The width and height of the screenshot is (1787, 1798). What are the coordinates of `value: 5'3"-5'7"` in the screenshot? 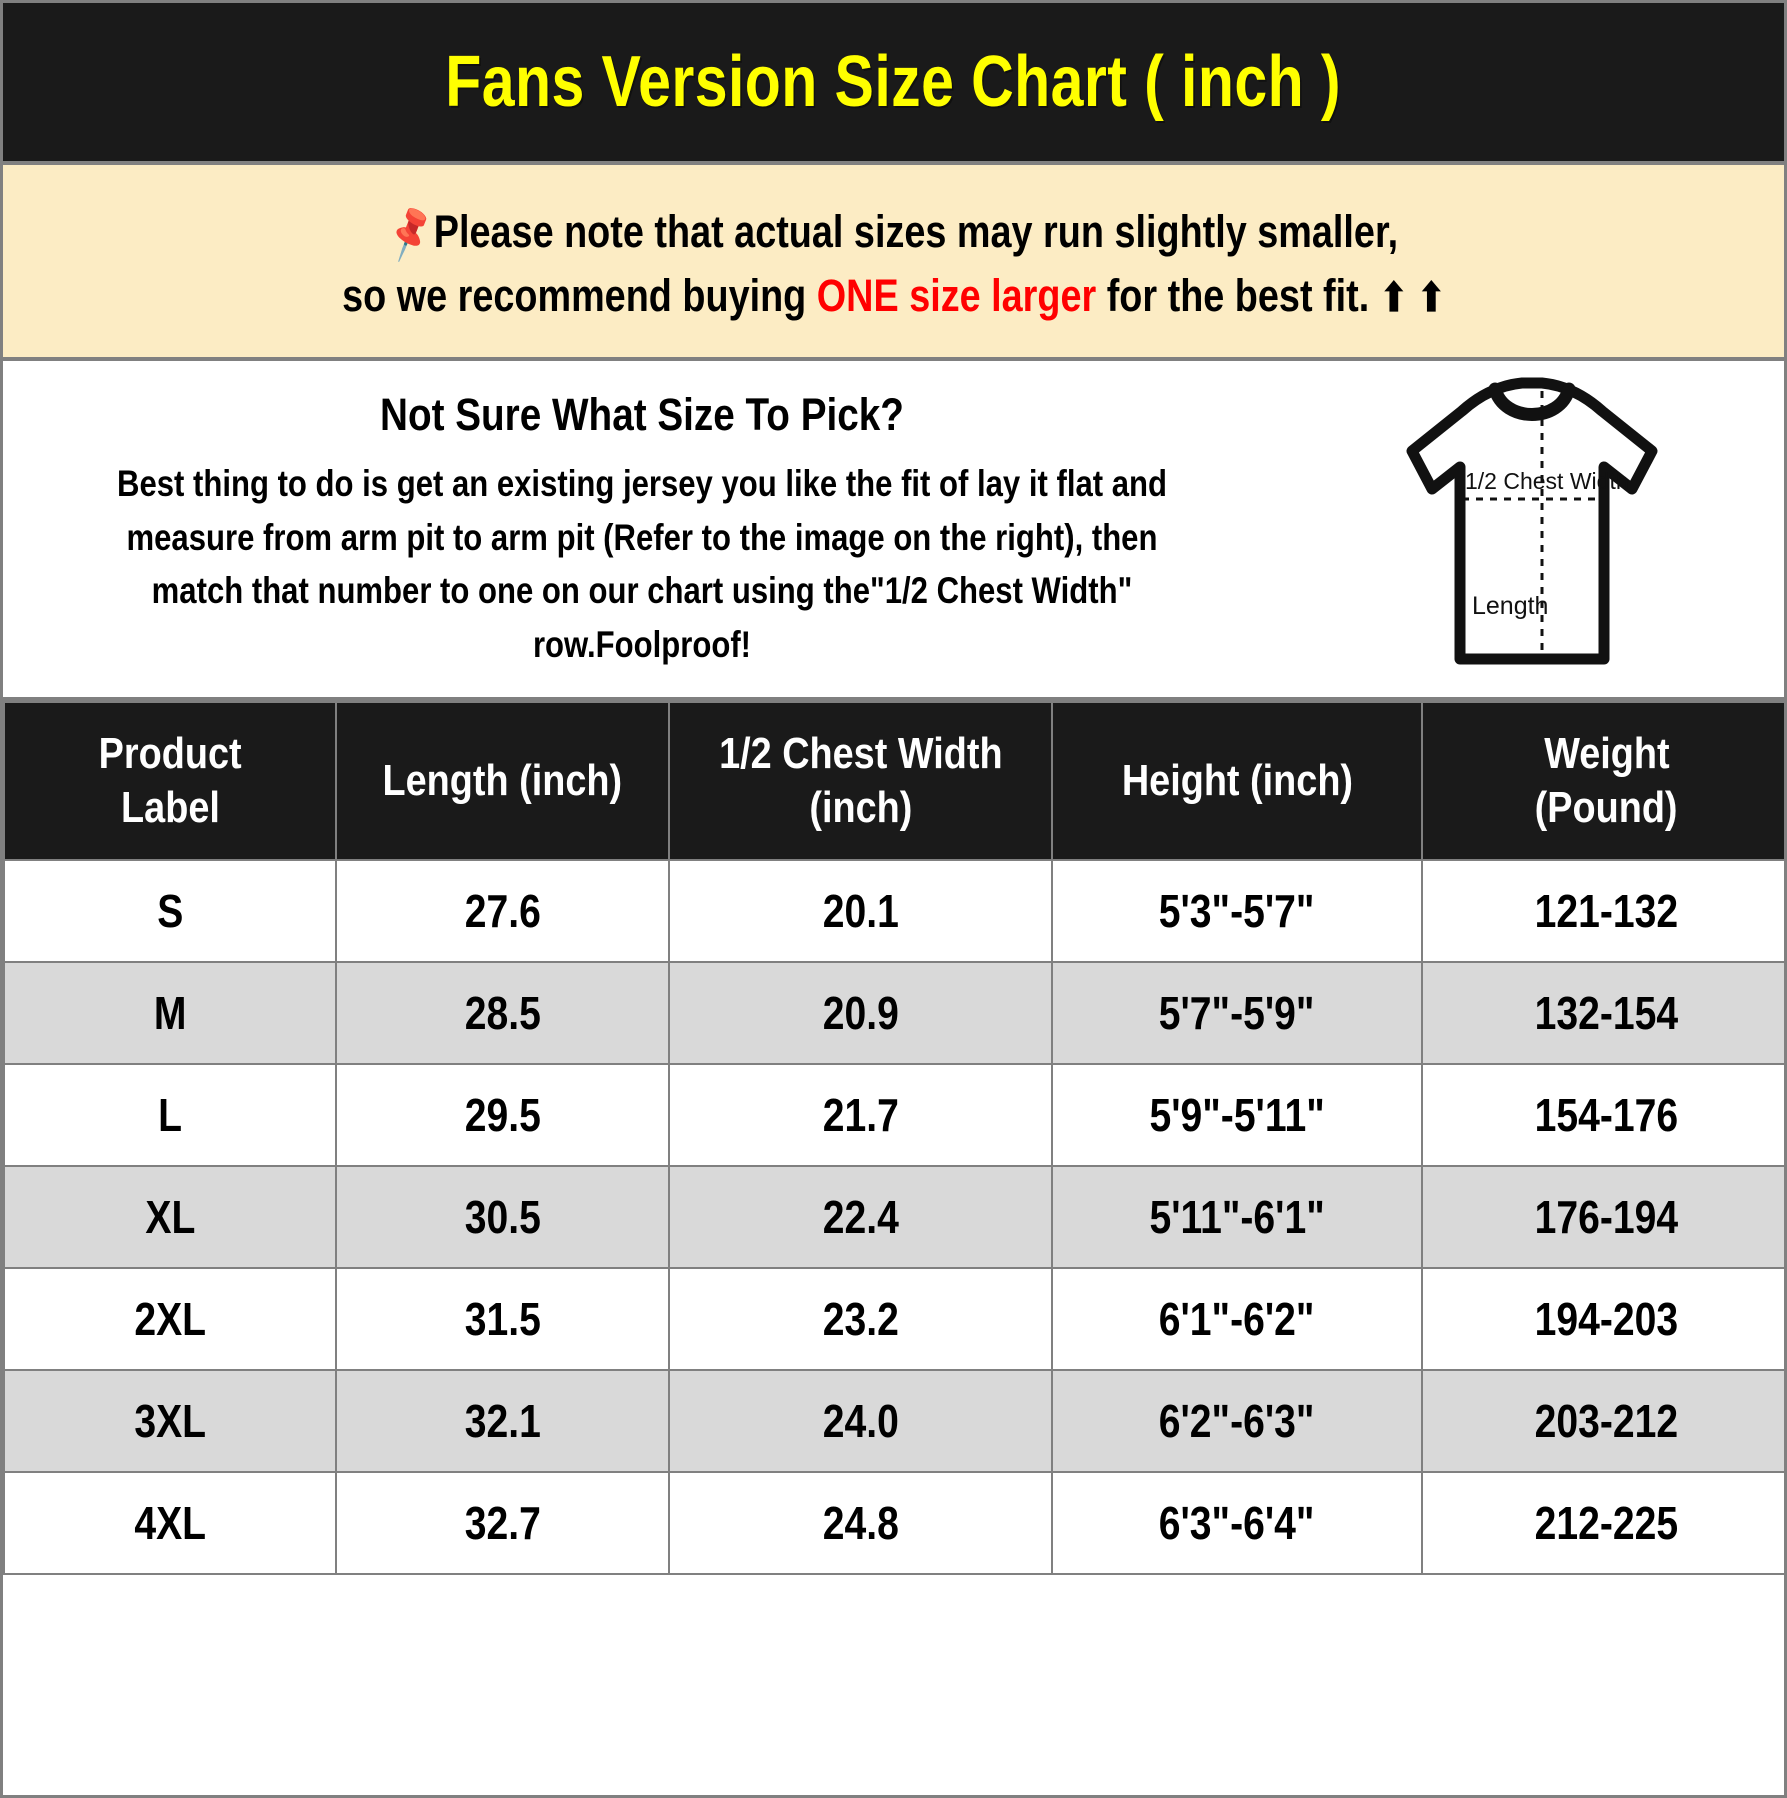 It's located at (1237, 911).